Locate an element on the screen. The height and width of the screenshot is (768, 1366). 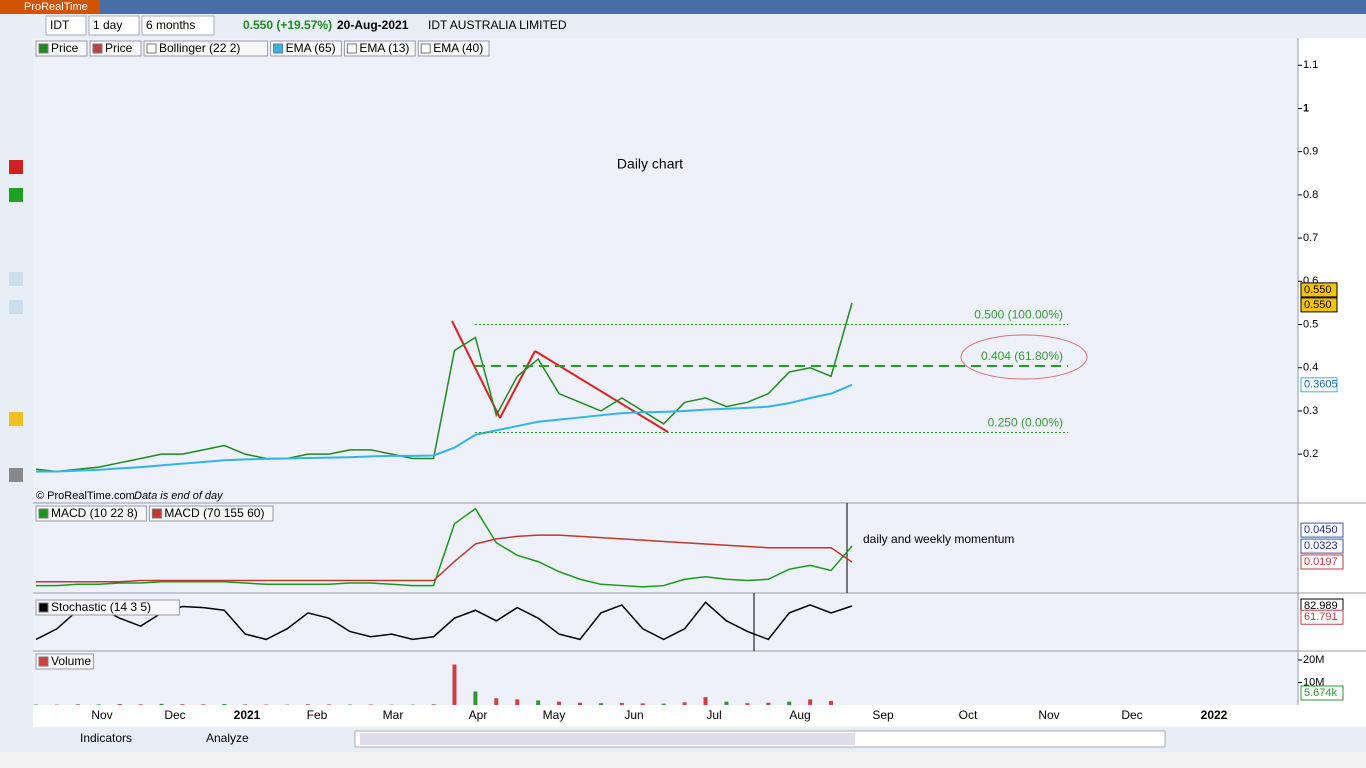
left-toolbar is located at coordinates (16, 383).